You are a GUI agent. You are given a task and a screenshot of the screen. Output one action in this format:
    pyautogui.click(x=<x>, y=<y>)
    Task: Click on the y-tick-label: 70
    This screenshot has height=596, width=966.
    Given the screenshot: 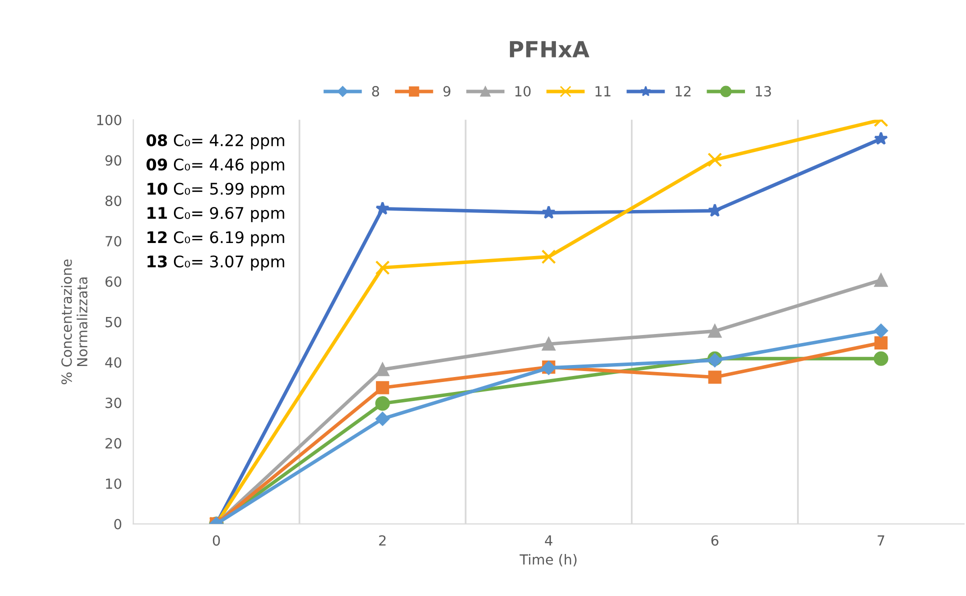 What is the action you would take?
    pyautogui.click(x=114, y=241)
    